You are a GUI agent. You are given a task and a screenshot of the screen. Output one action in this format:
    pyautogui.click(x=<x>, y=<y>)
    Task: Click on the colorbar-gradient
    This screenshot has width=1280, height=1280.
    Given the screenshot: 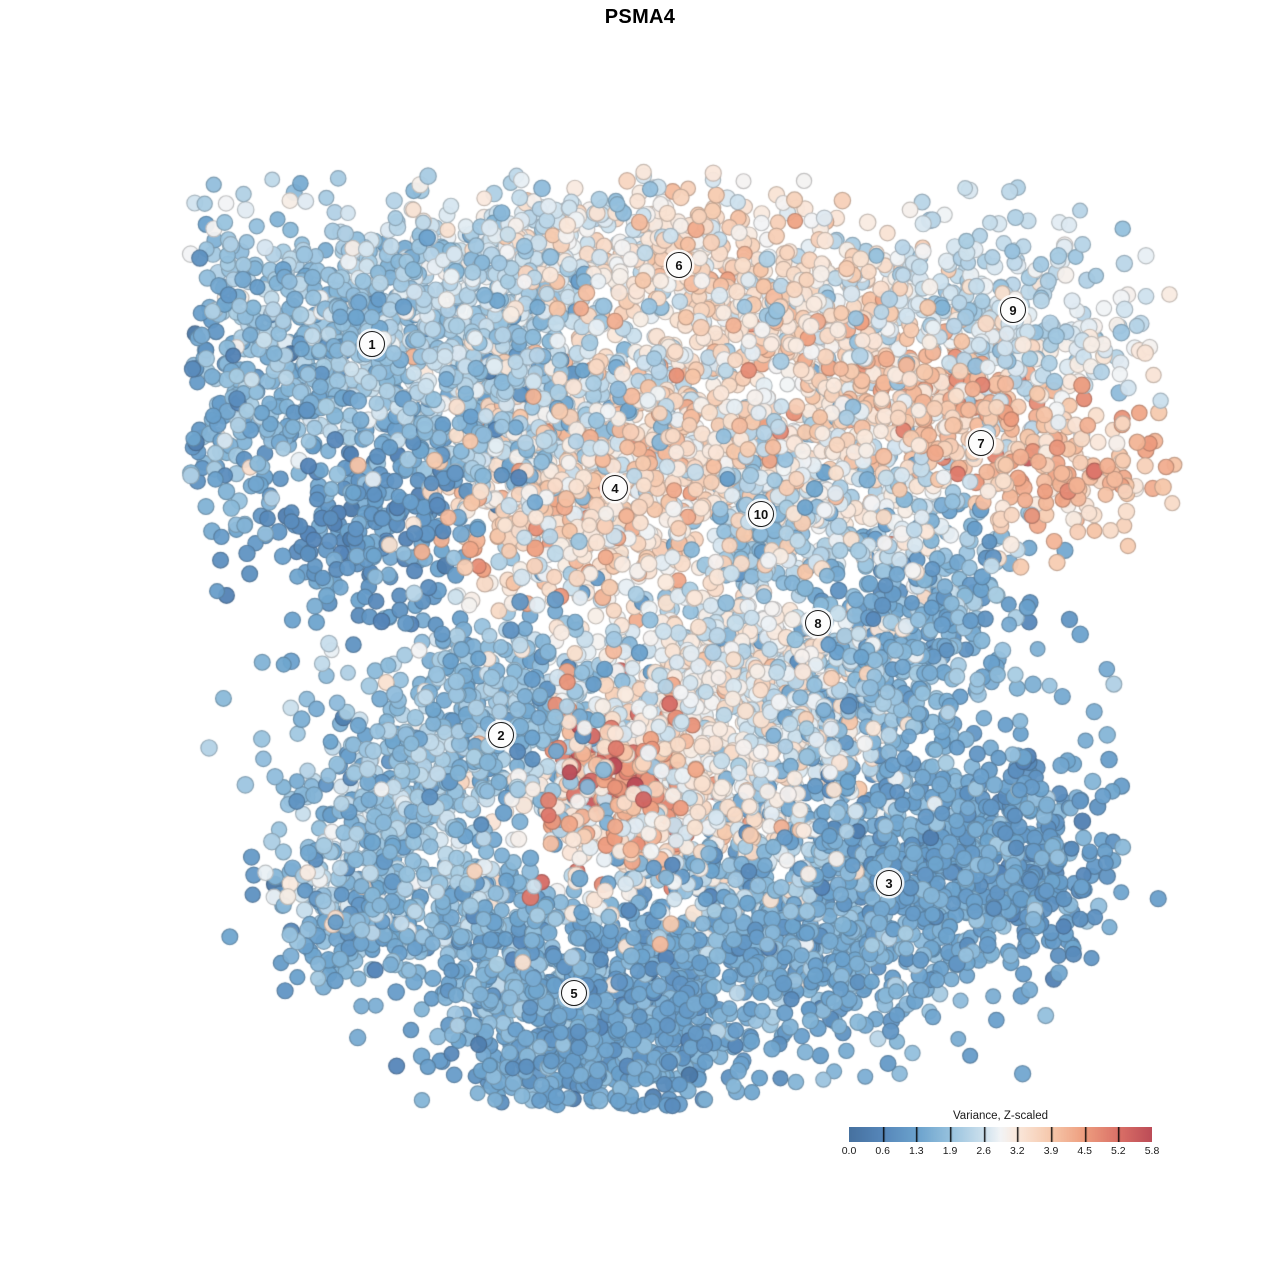 What is the action you would take?
    pyautogui.click(x=1000, y=1134)
    